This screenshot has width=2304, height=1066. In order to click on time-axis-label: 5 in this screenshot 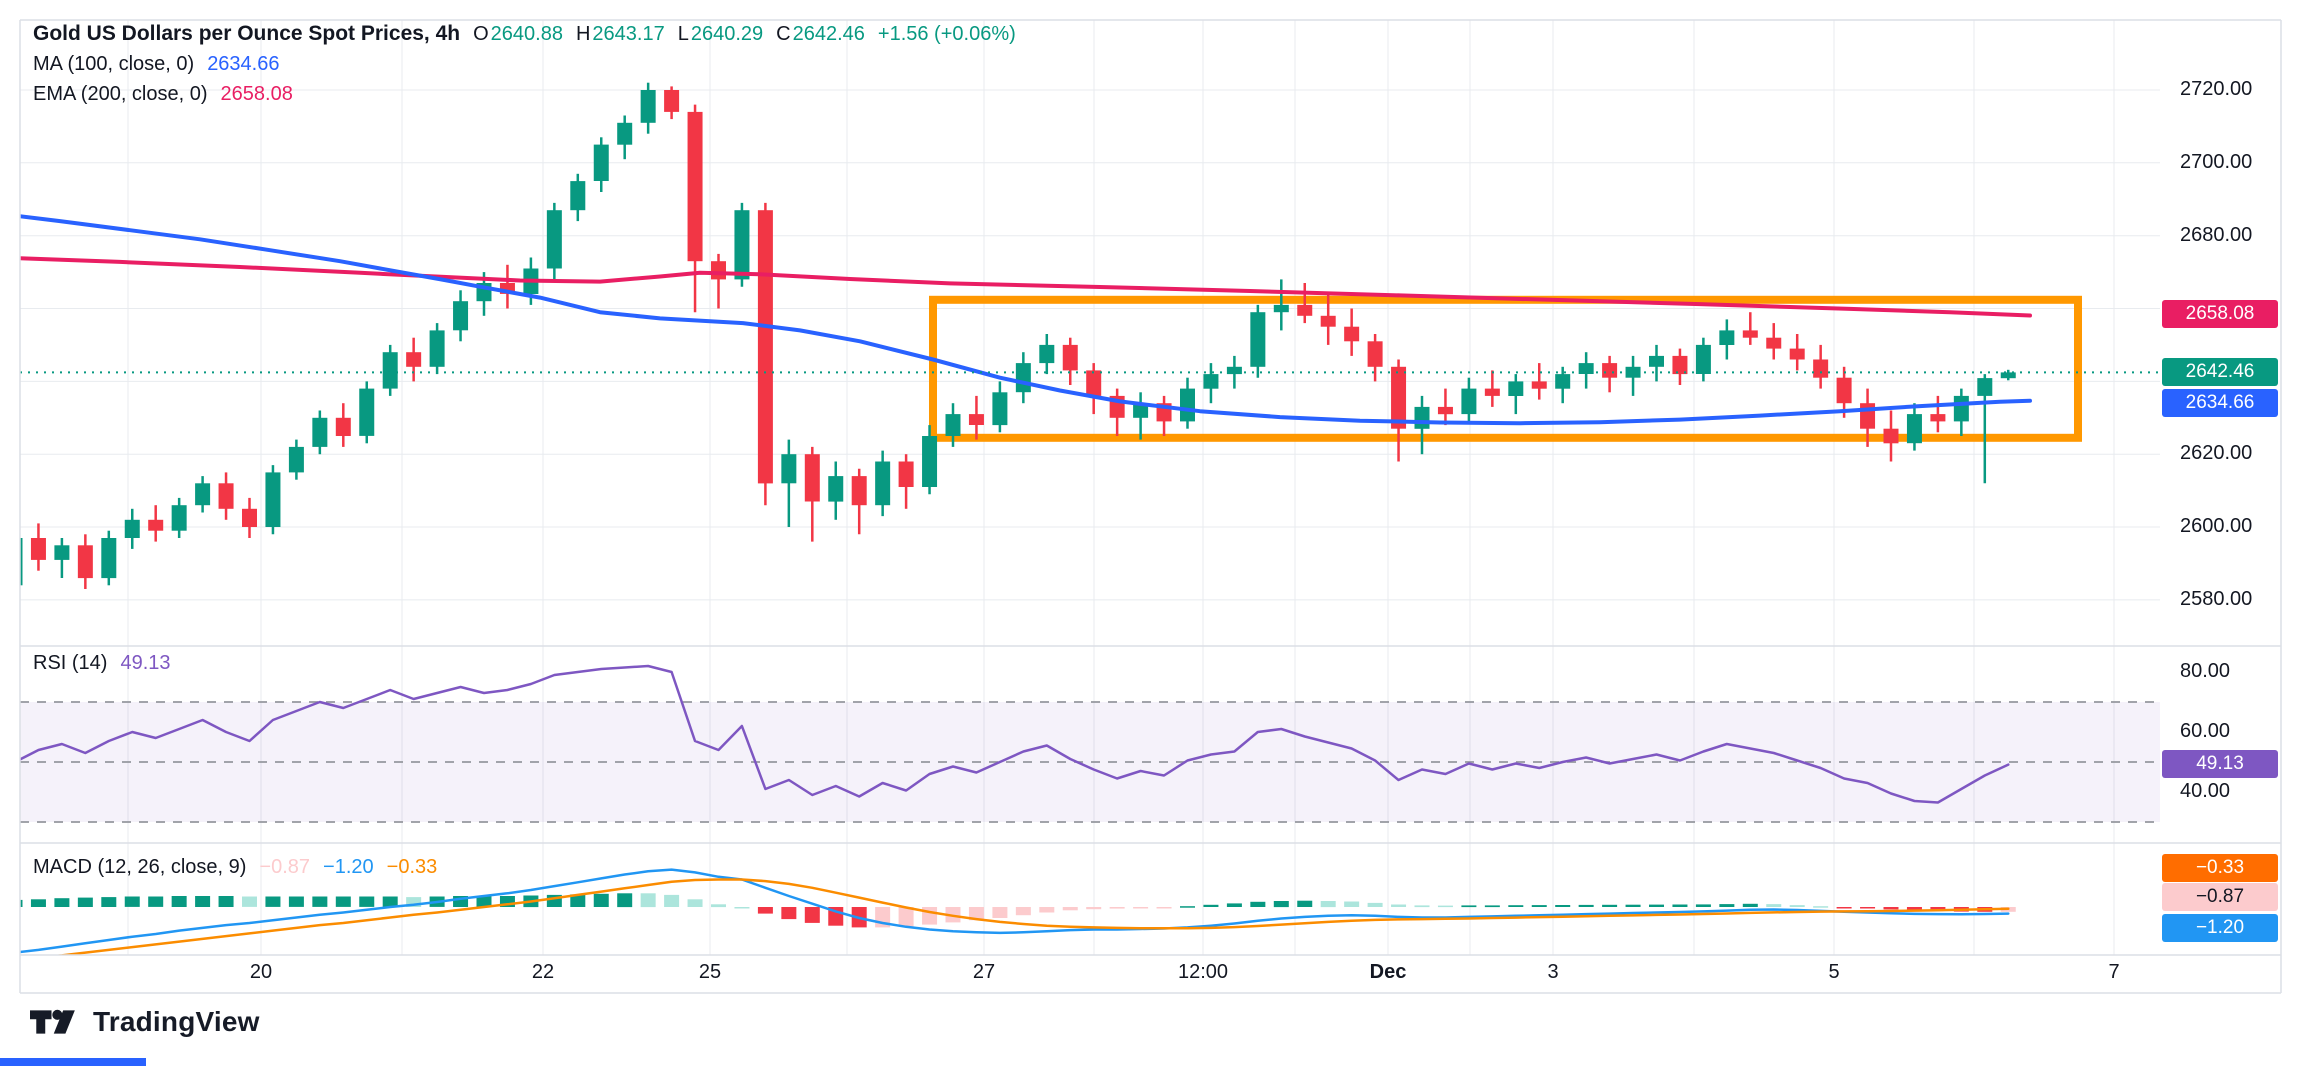, I will do `click(1834, 972)`.